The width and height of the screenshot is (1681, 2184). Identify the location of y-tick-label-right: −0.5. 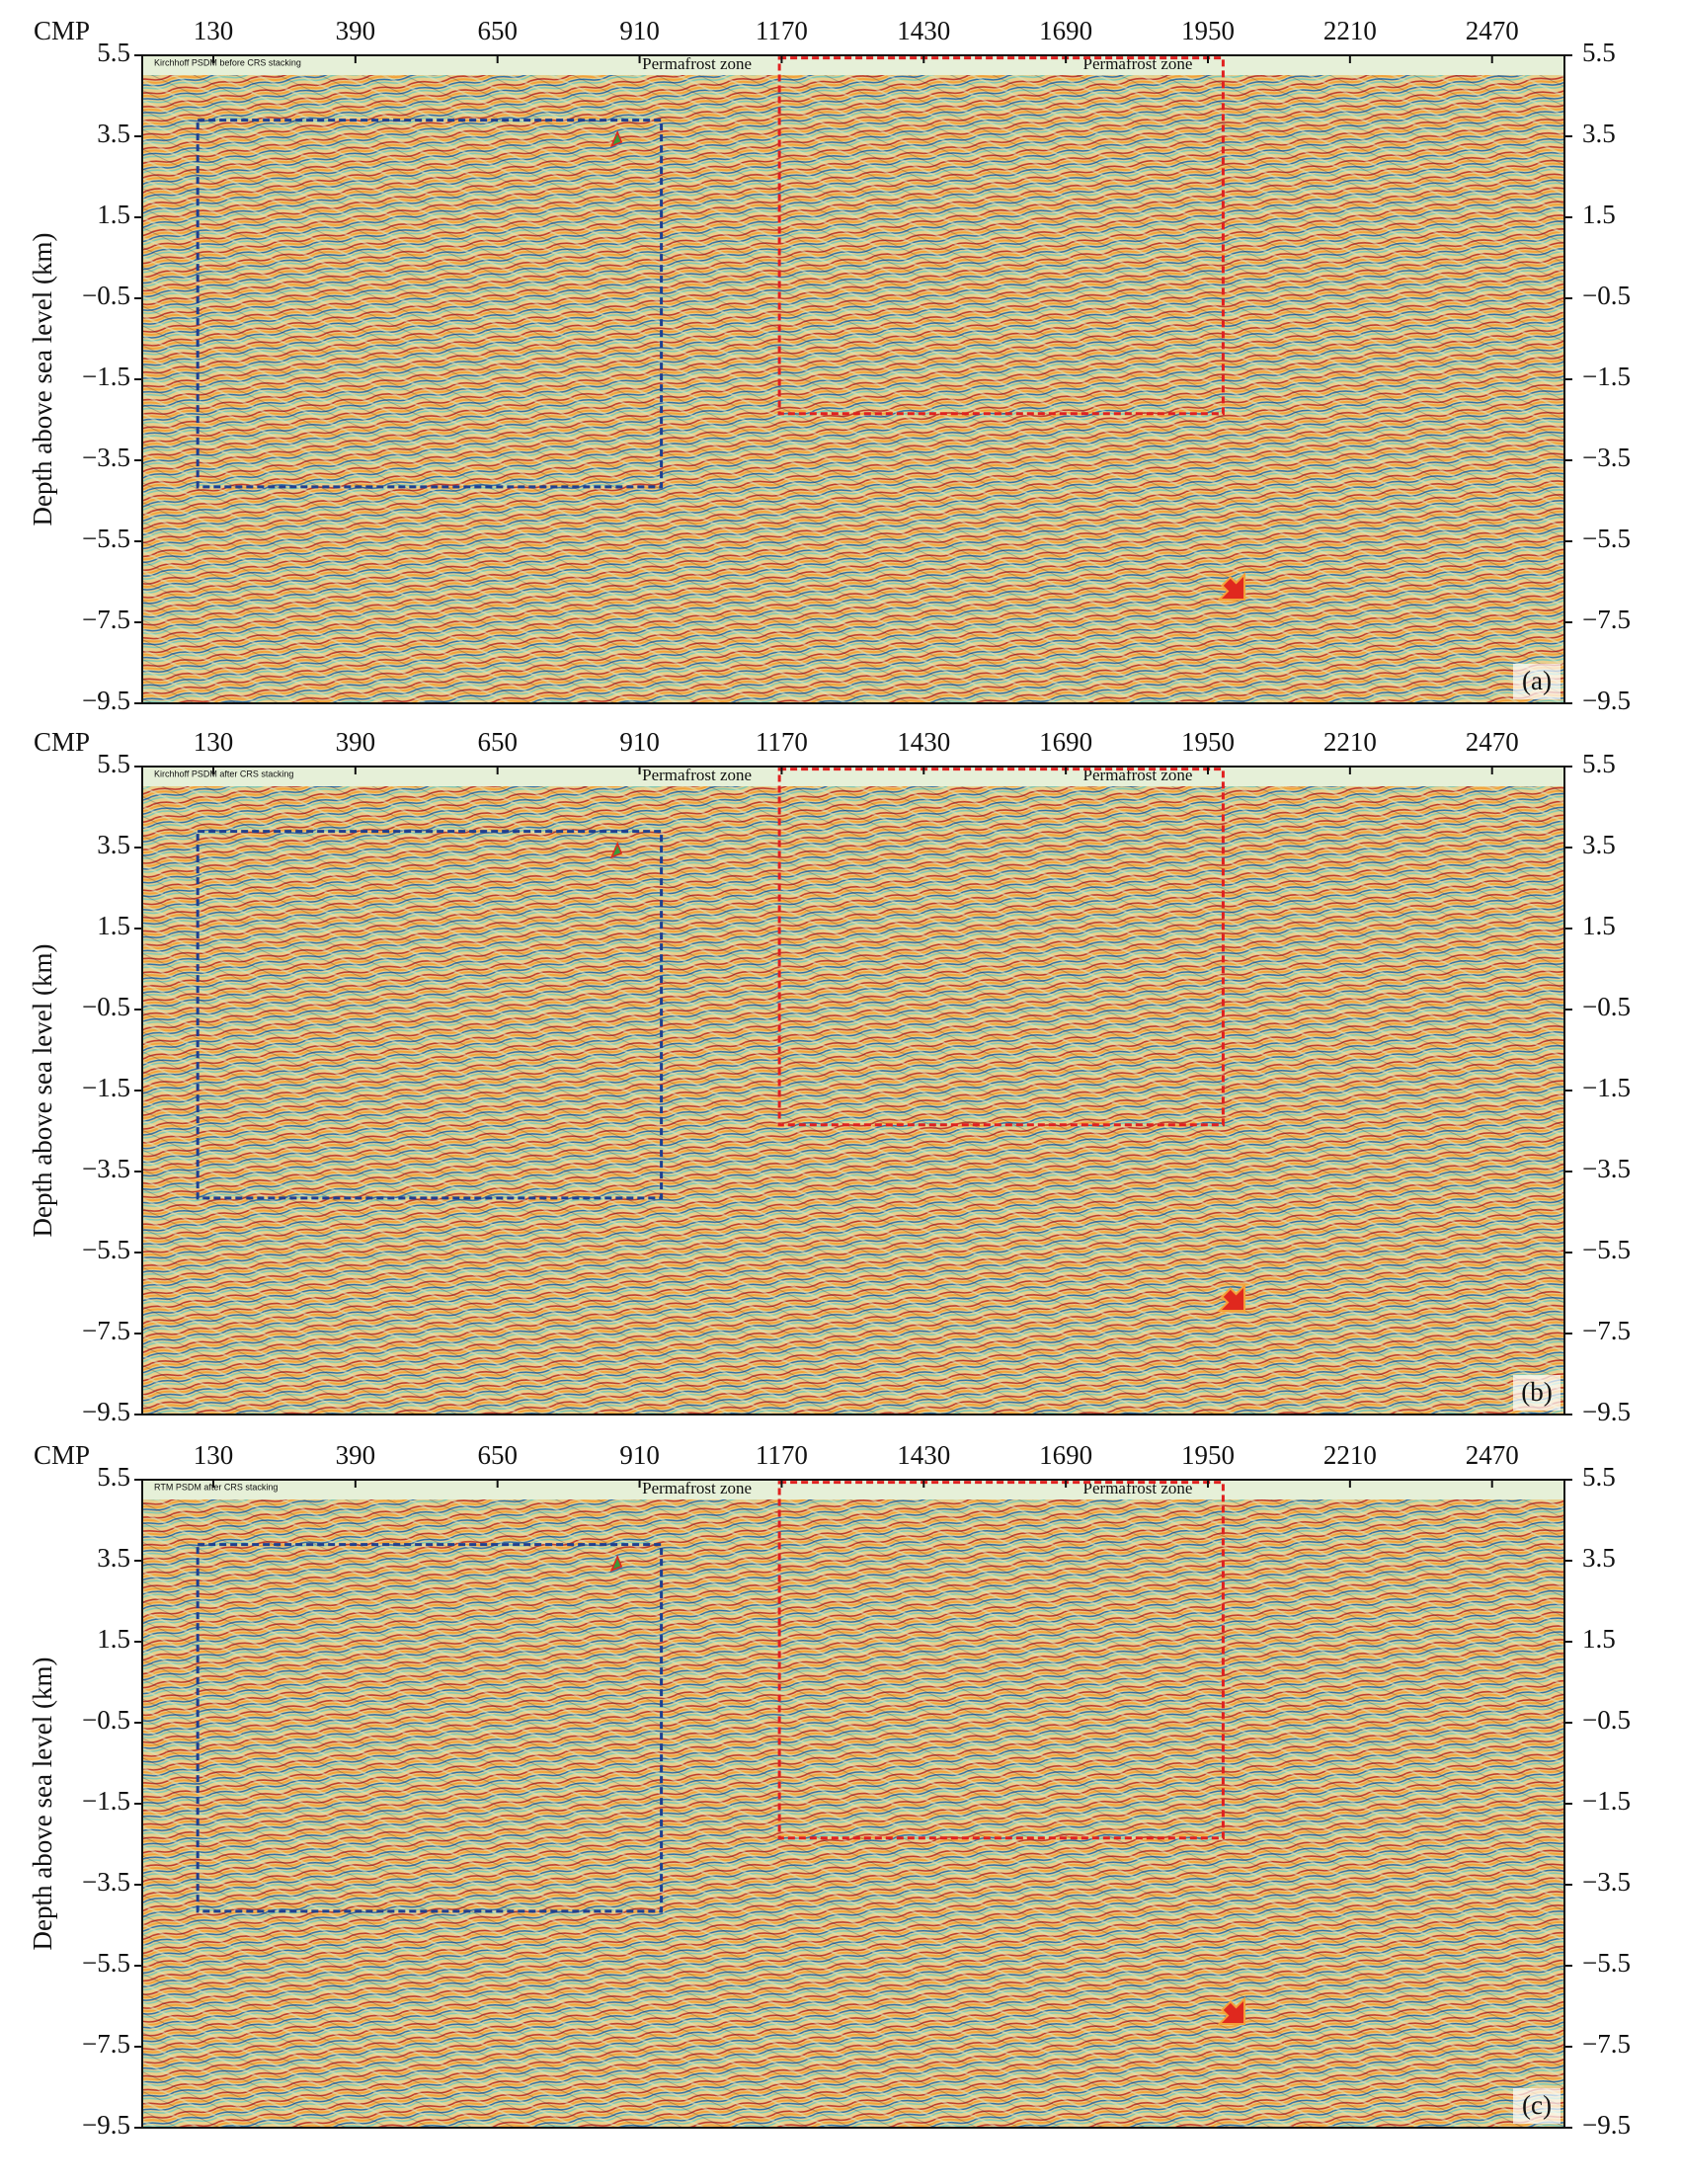
(1606, 1720).